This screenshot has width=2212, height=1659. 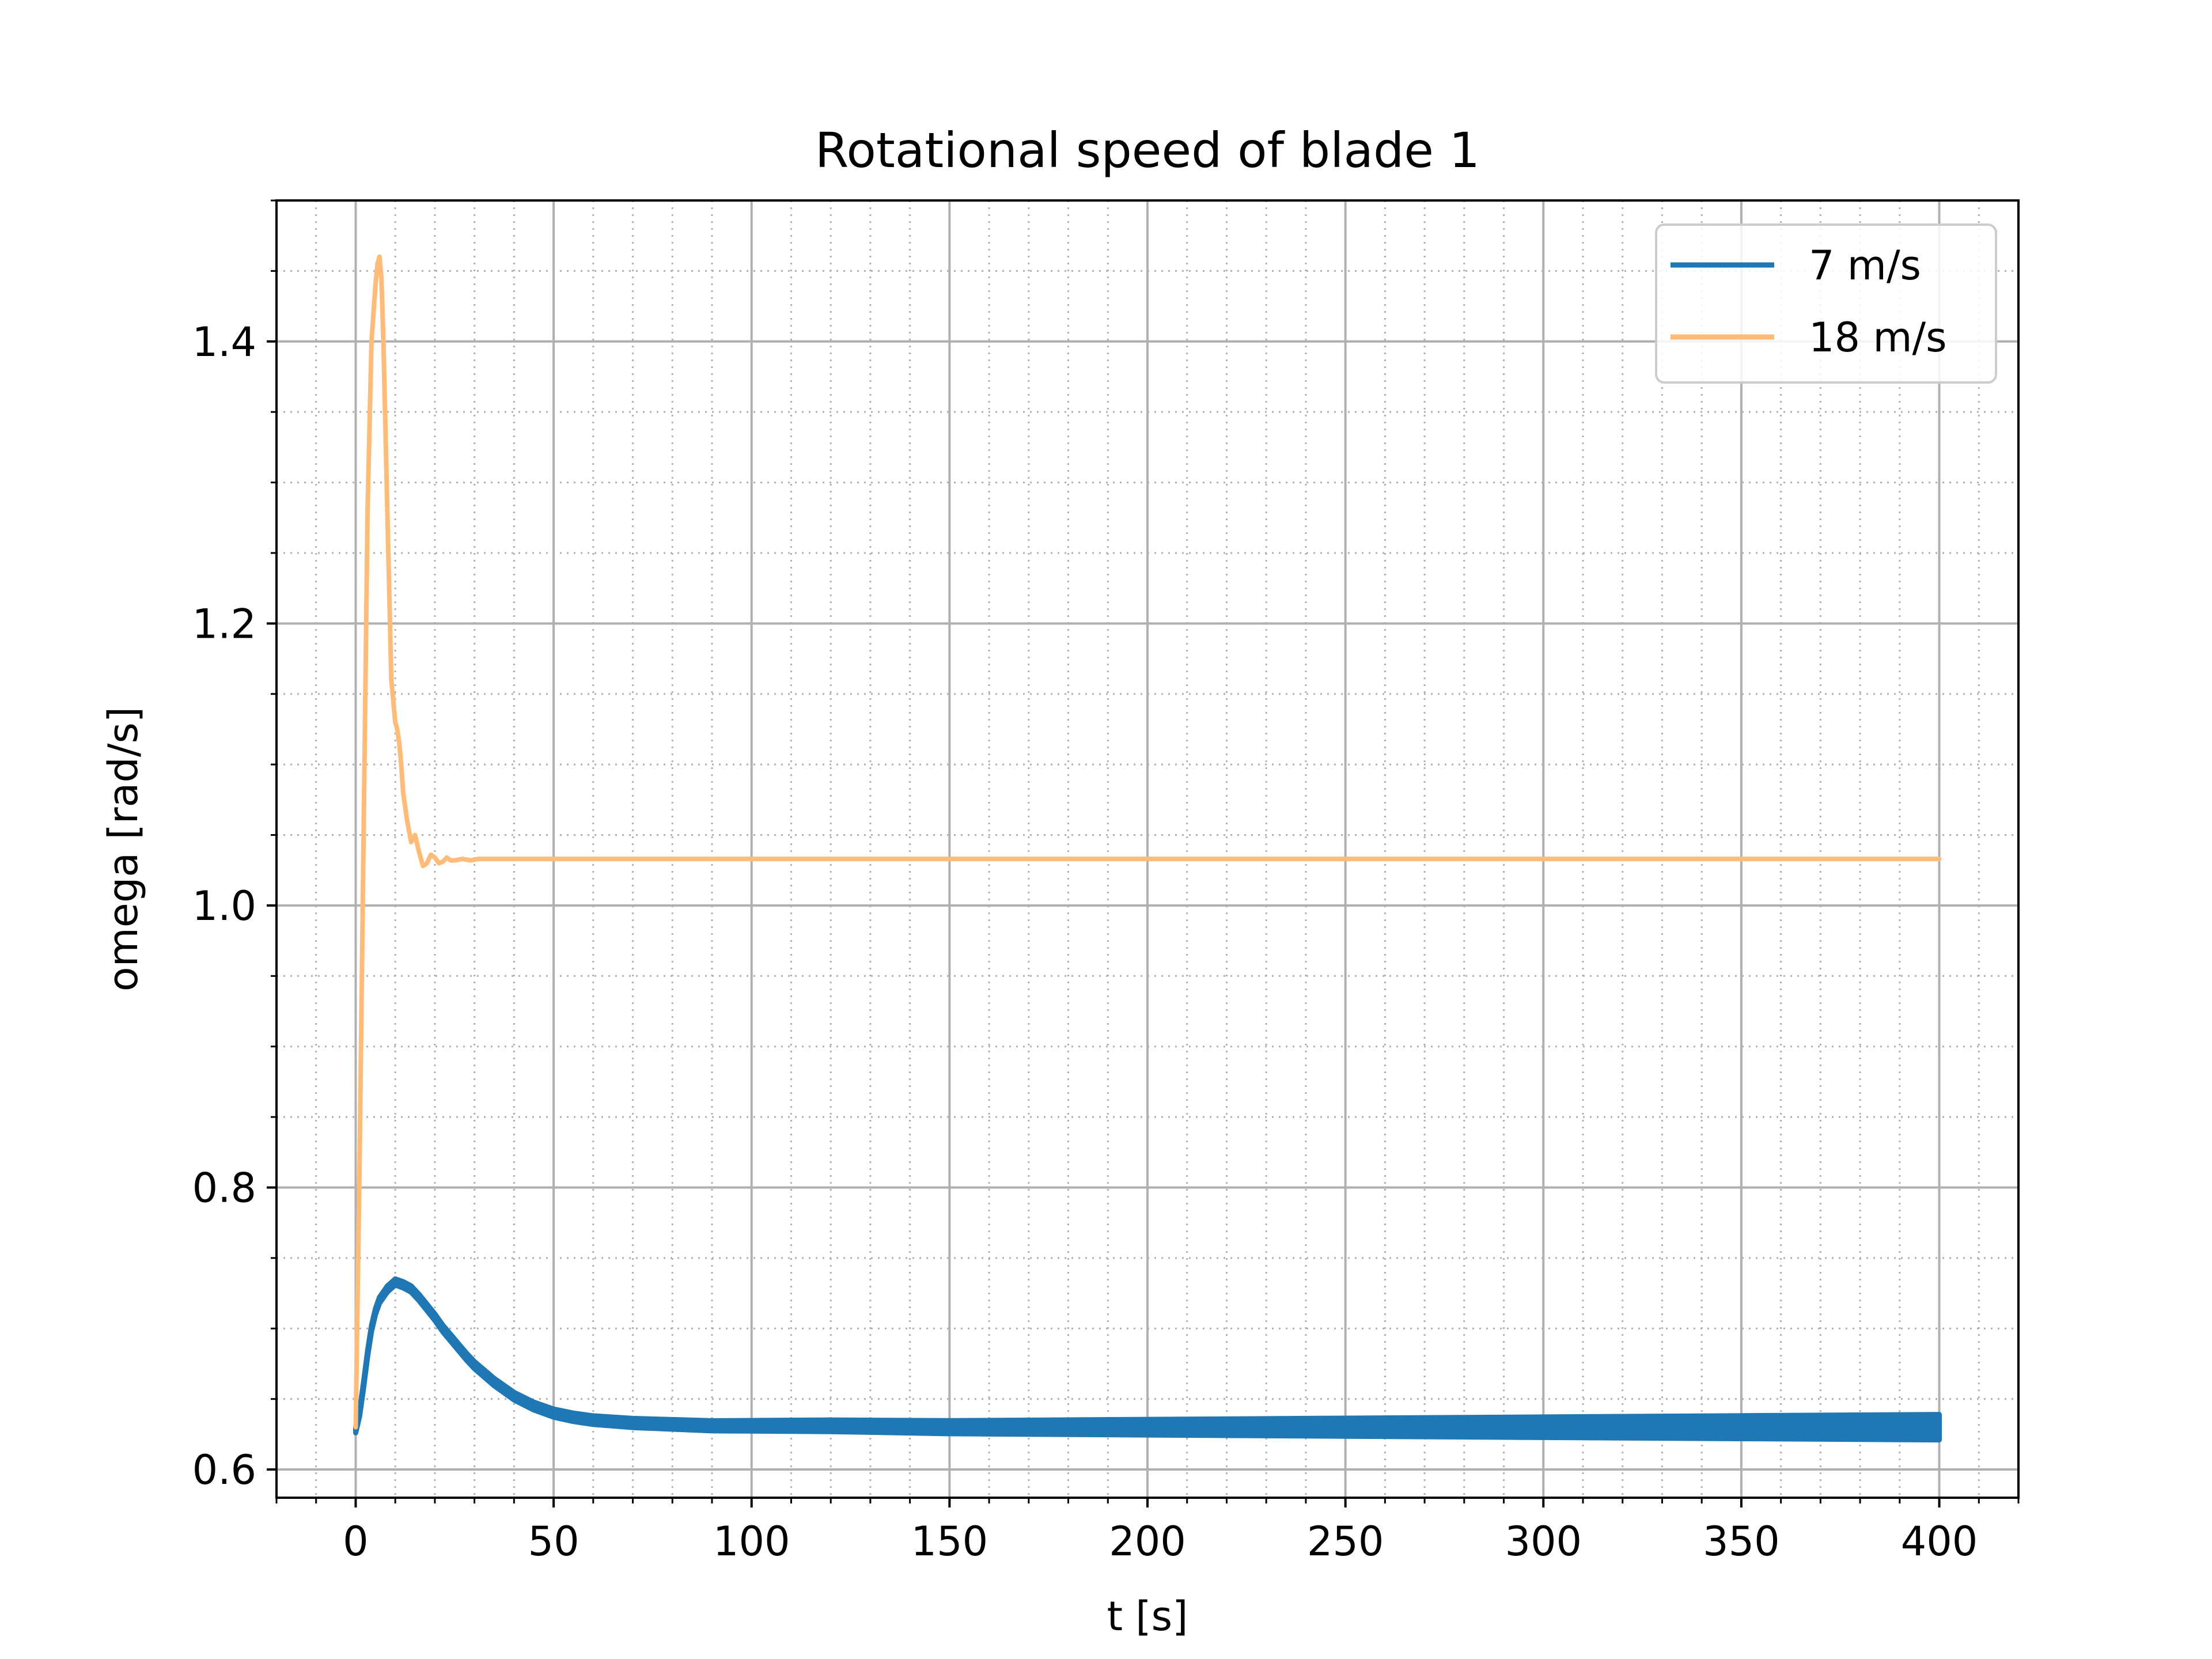 What do you see at coordinates (553, 1541) in the screenshot?
I see `x-tick-label: 50` at bounding box center [553, 1541].